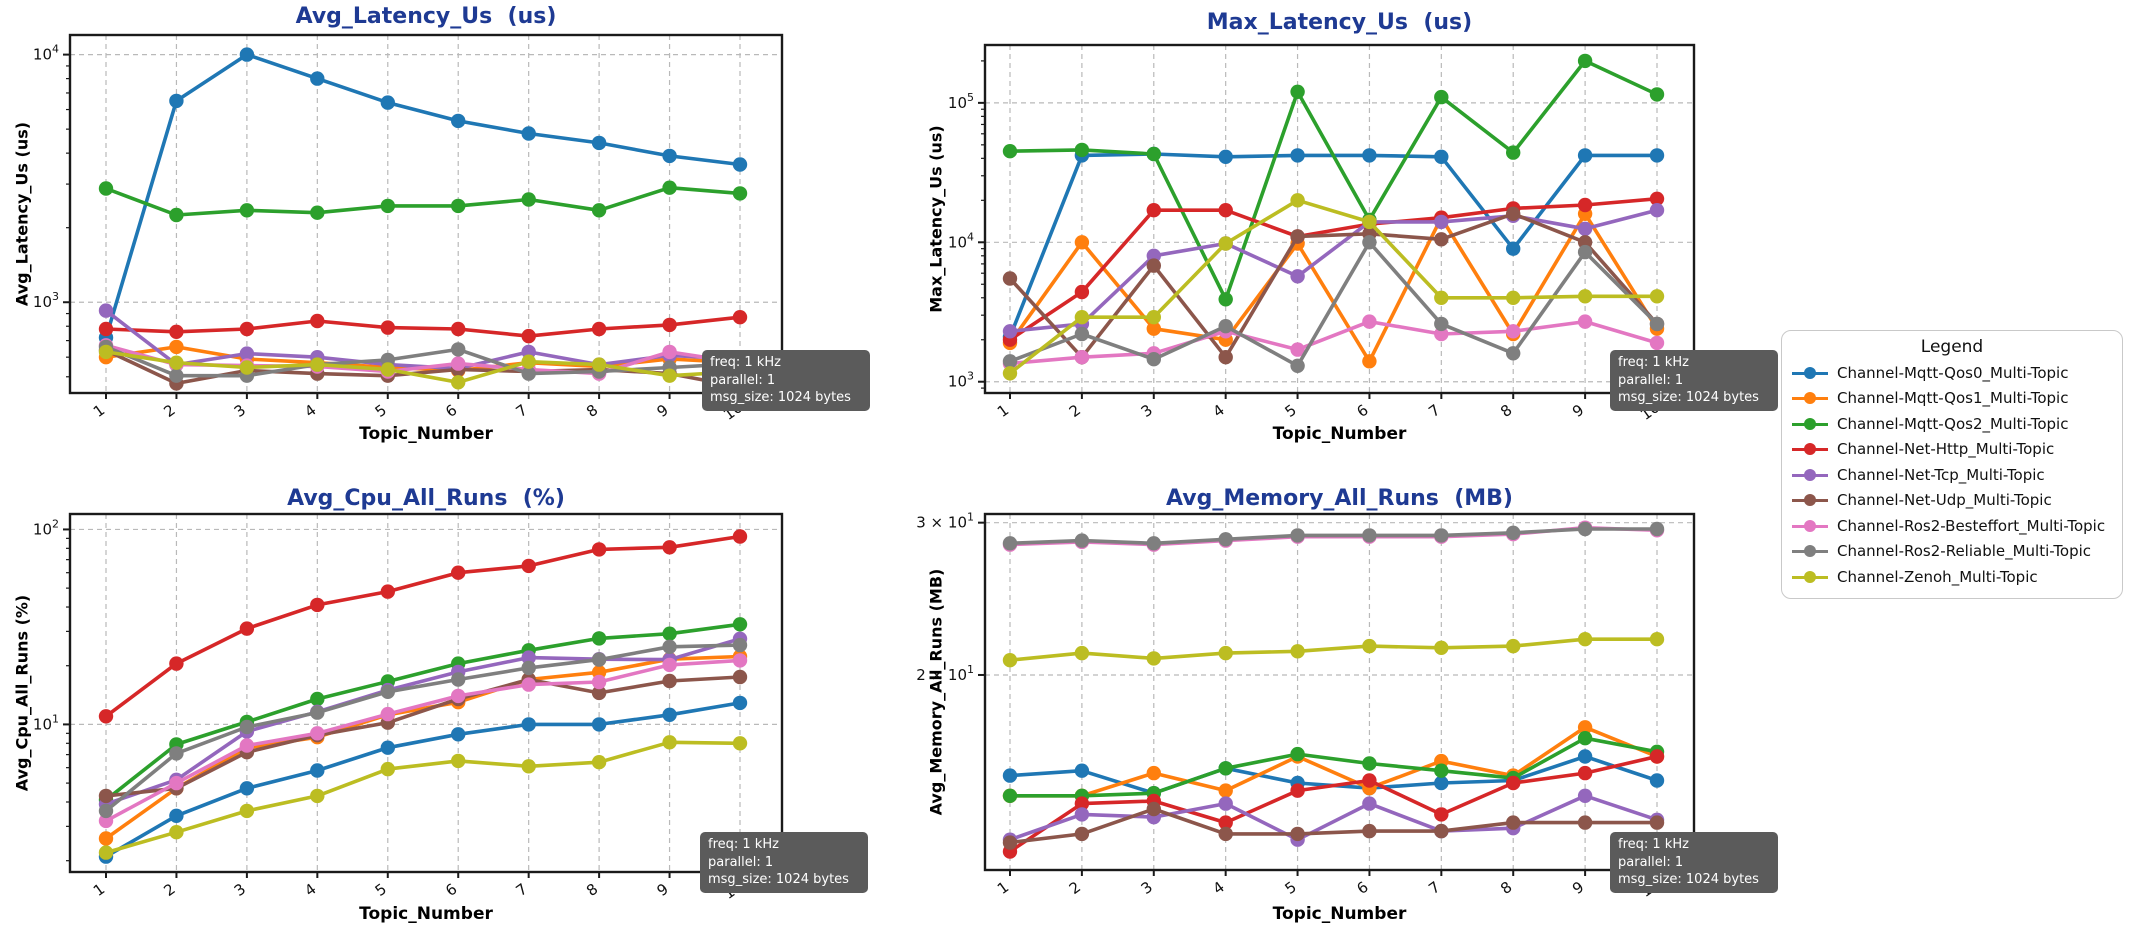 The height and width of the screenshot is (936, 2130). Describe the element at coordinates (169, 411) in the screenshot. I see `x-tick-label: 2` at that location.